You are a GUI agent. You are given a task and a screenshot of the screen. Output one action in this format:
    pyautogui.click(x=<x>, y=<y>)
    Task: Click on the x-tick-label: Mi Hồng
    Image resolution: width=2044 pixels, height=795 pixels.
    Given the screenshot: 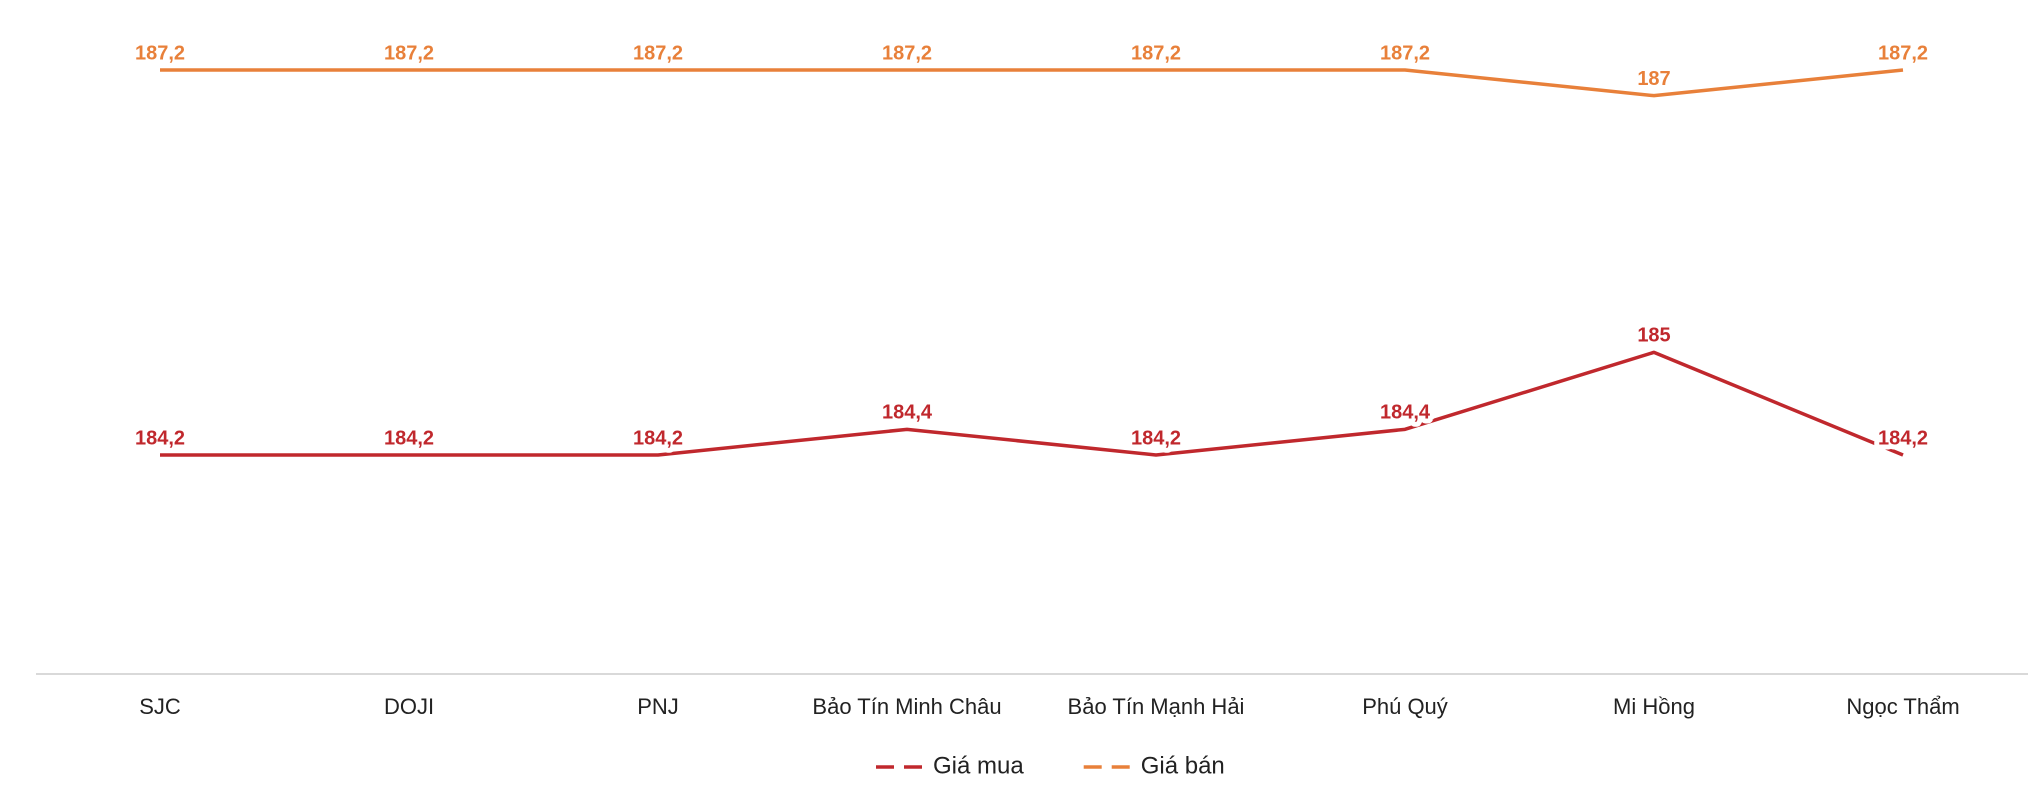 What is the action you would take?
    pyautogui.click(x=1654, y=706)
    